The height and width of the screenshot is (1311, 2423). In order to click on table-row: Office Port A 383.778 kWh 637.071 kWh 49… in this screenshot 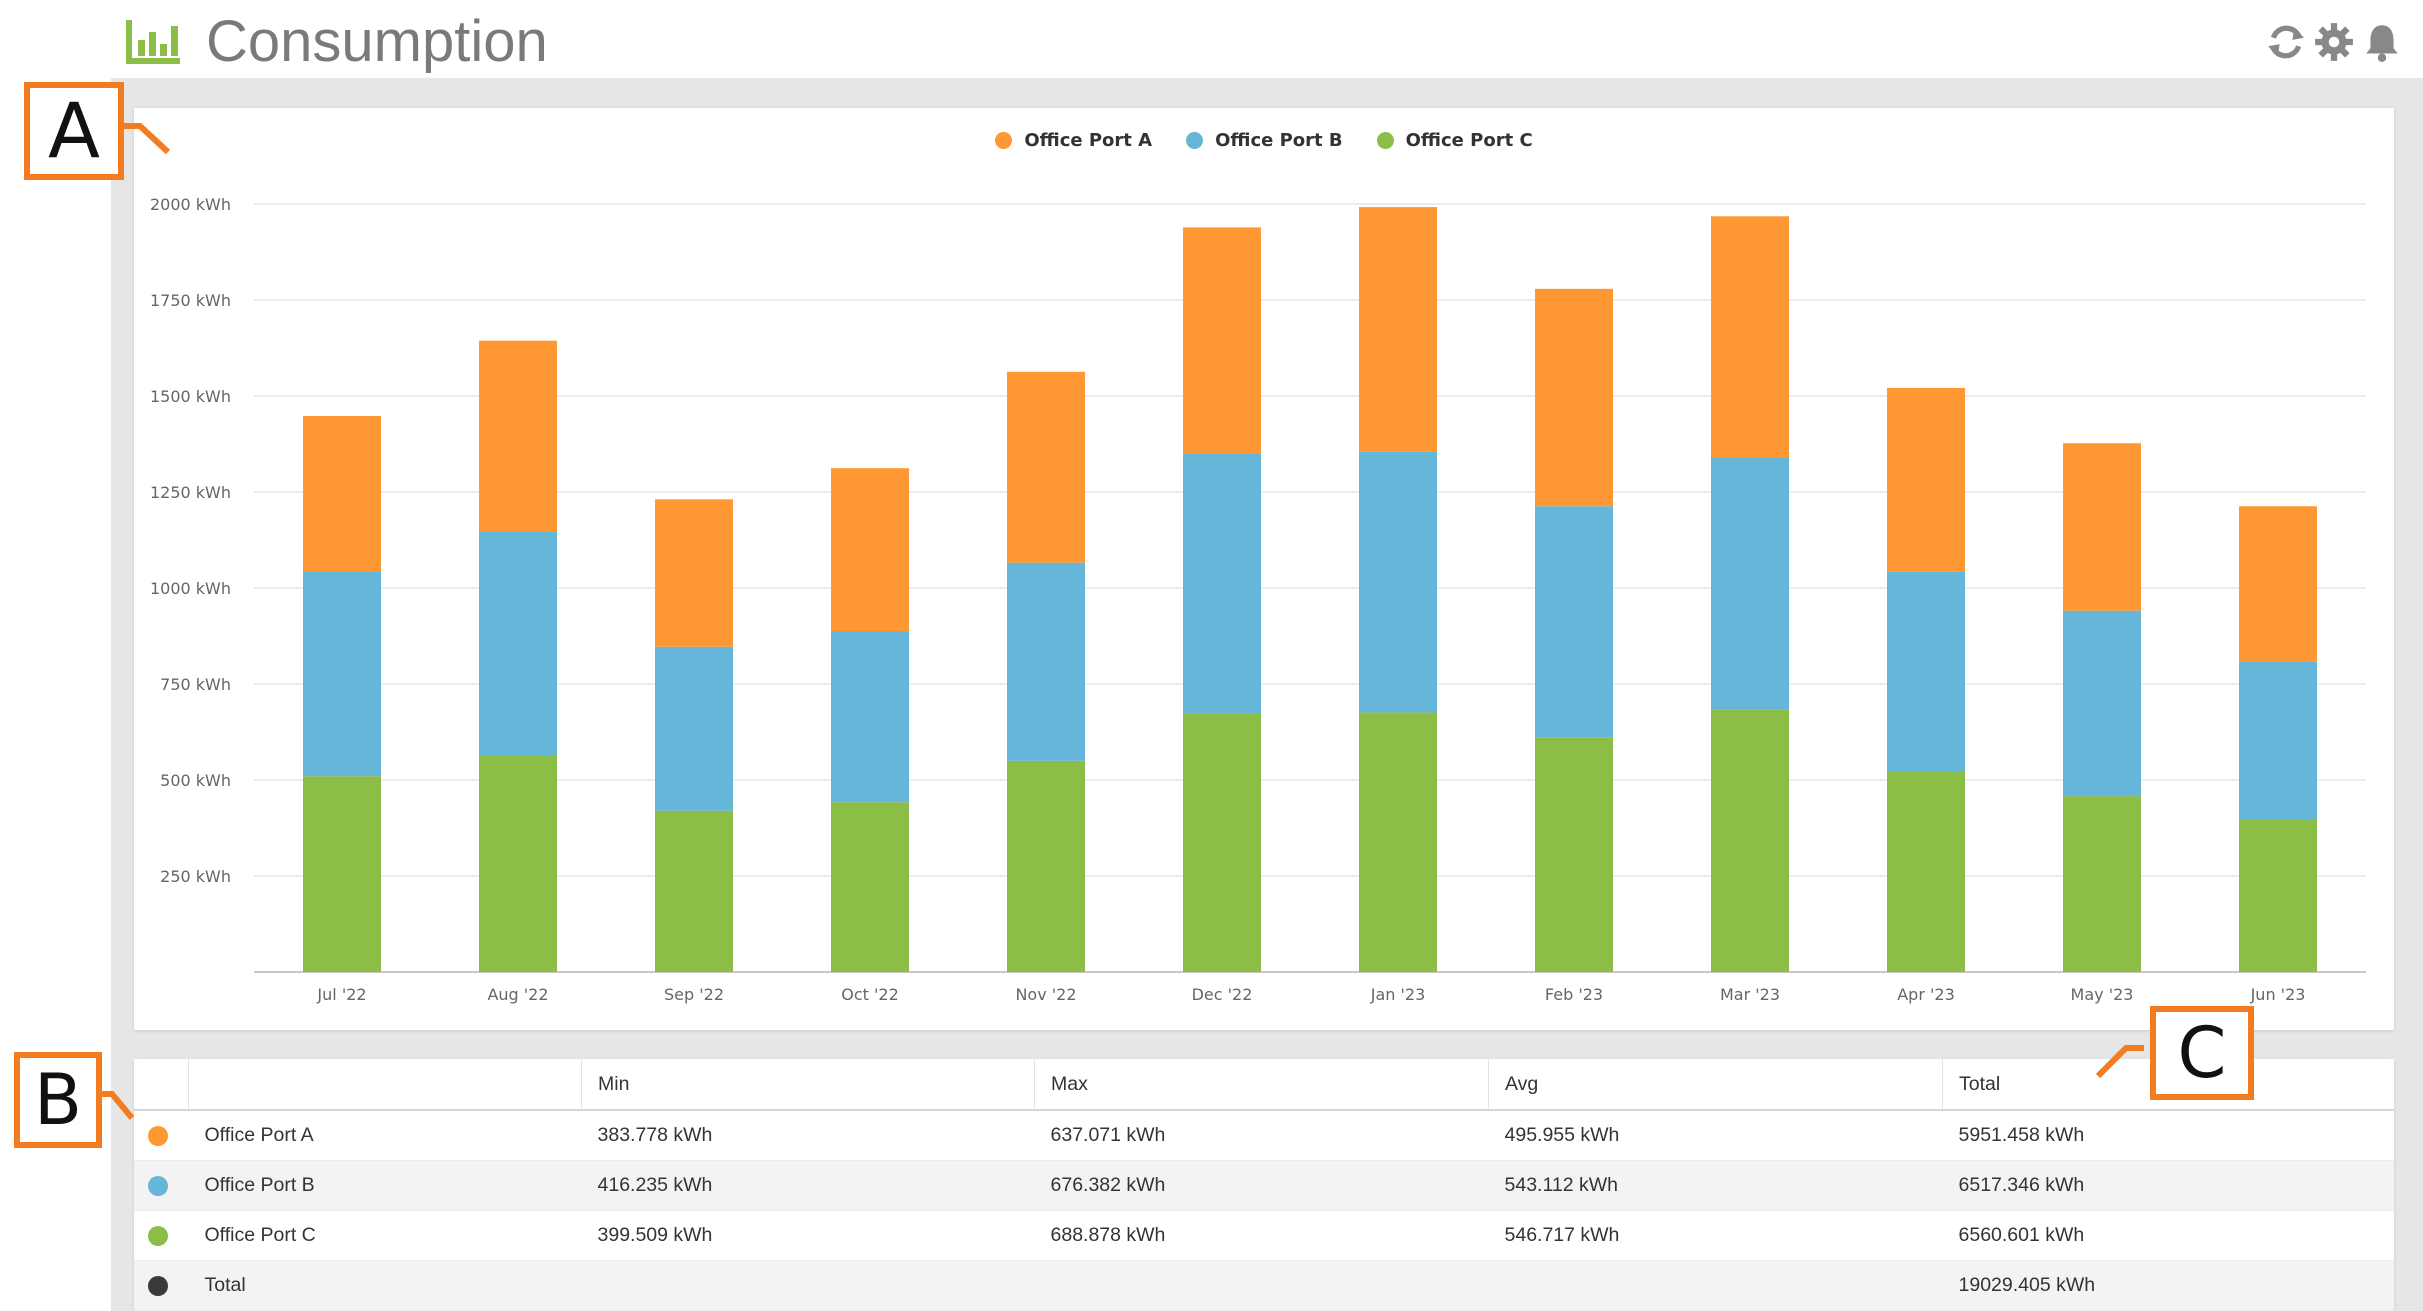, I will do `click(1264, 1135)`.